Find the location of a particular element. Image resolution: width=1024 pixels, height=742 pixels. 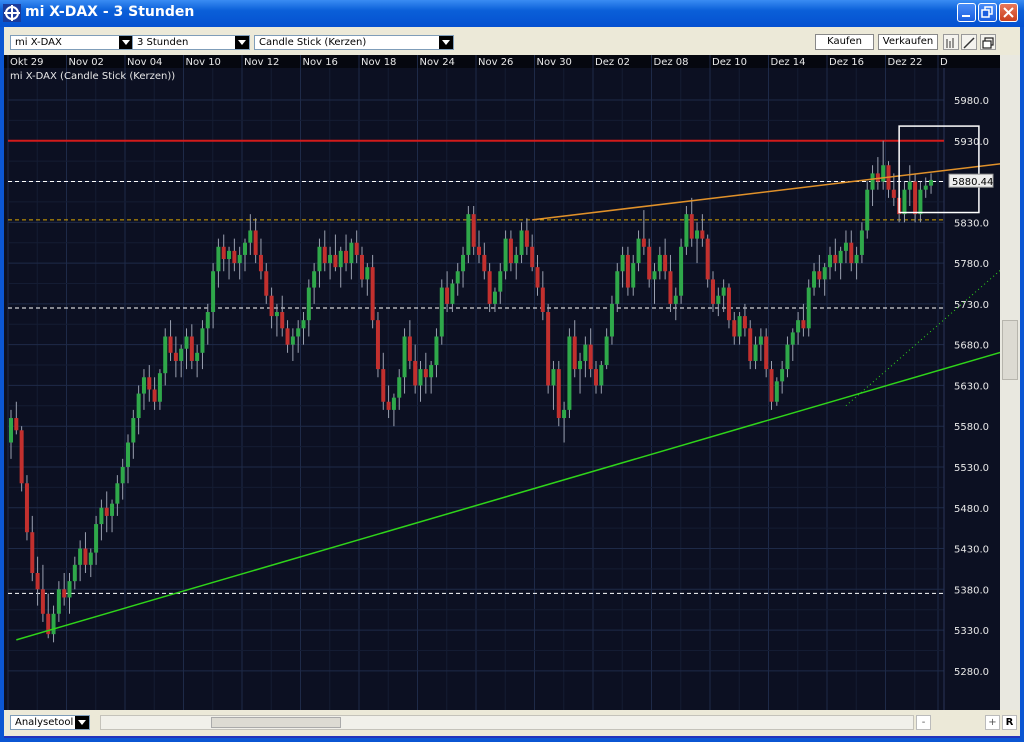

horizontal-scroll-thumb is located at coordinates (276, 722).